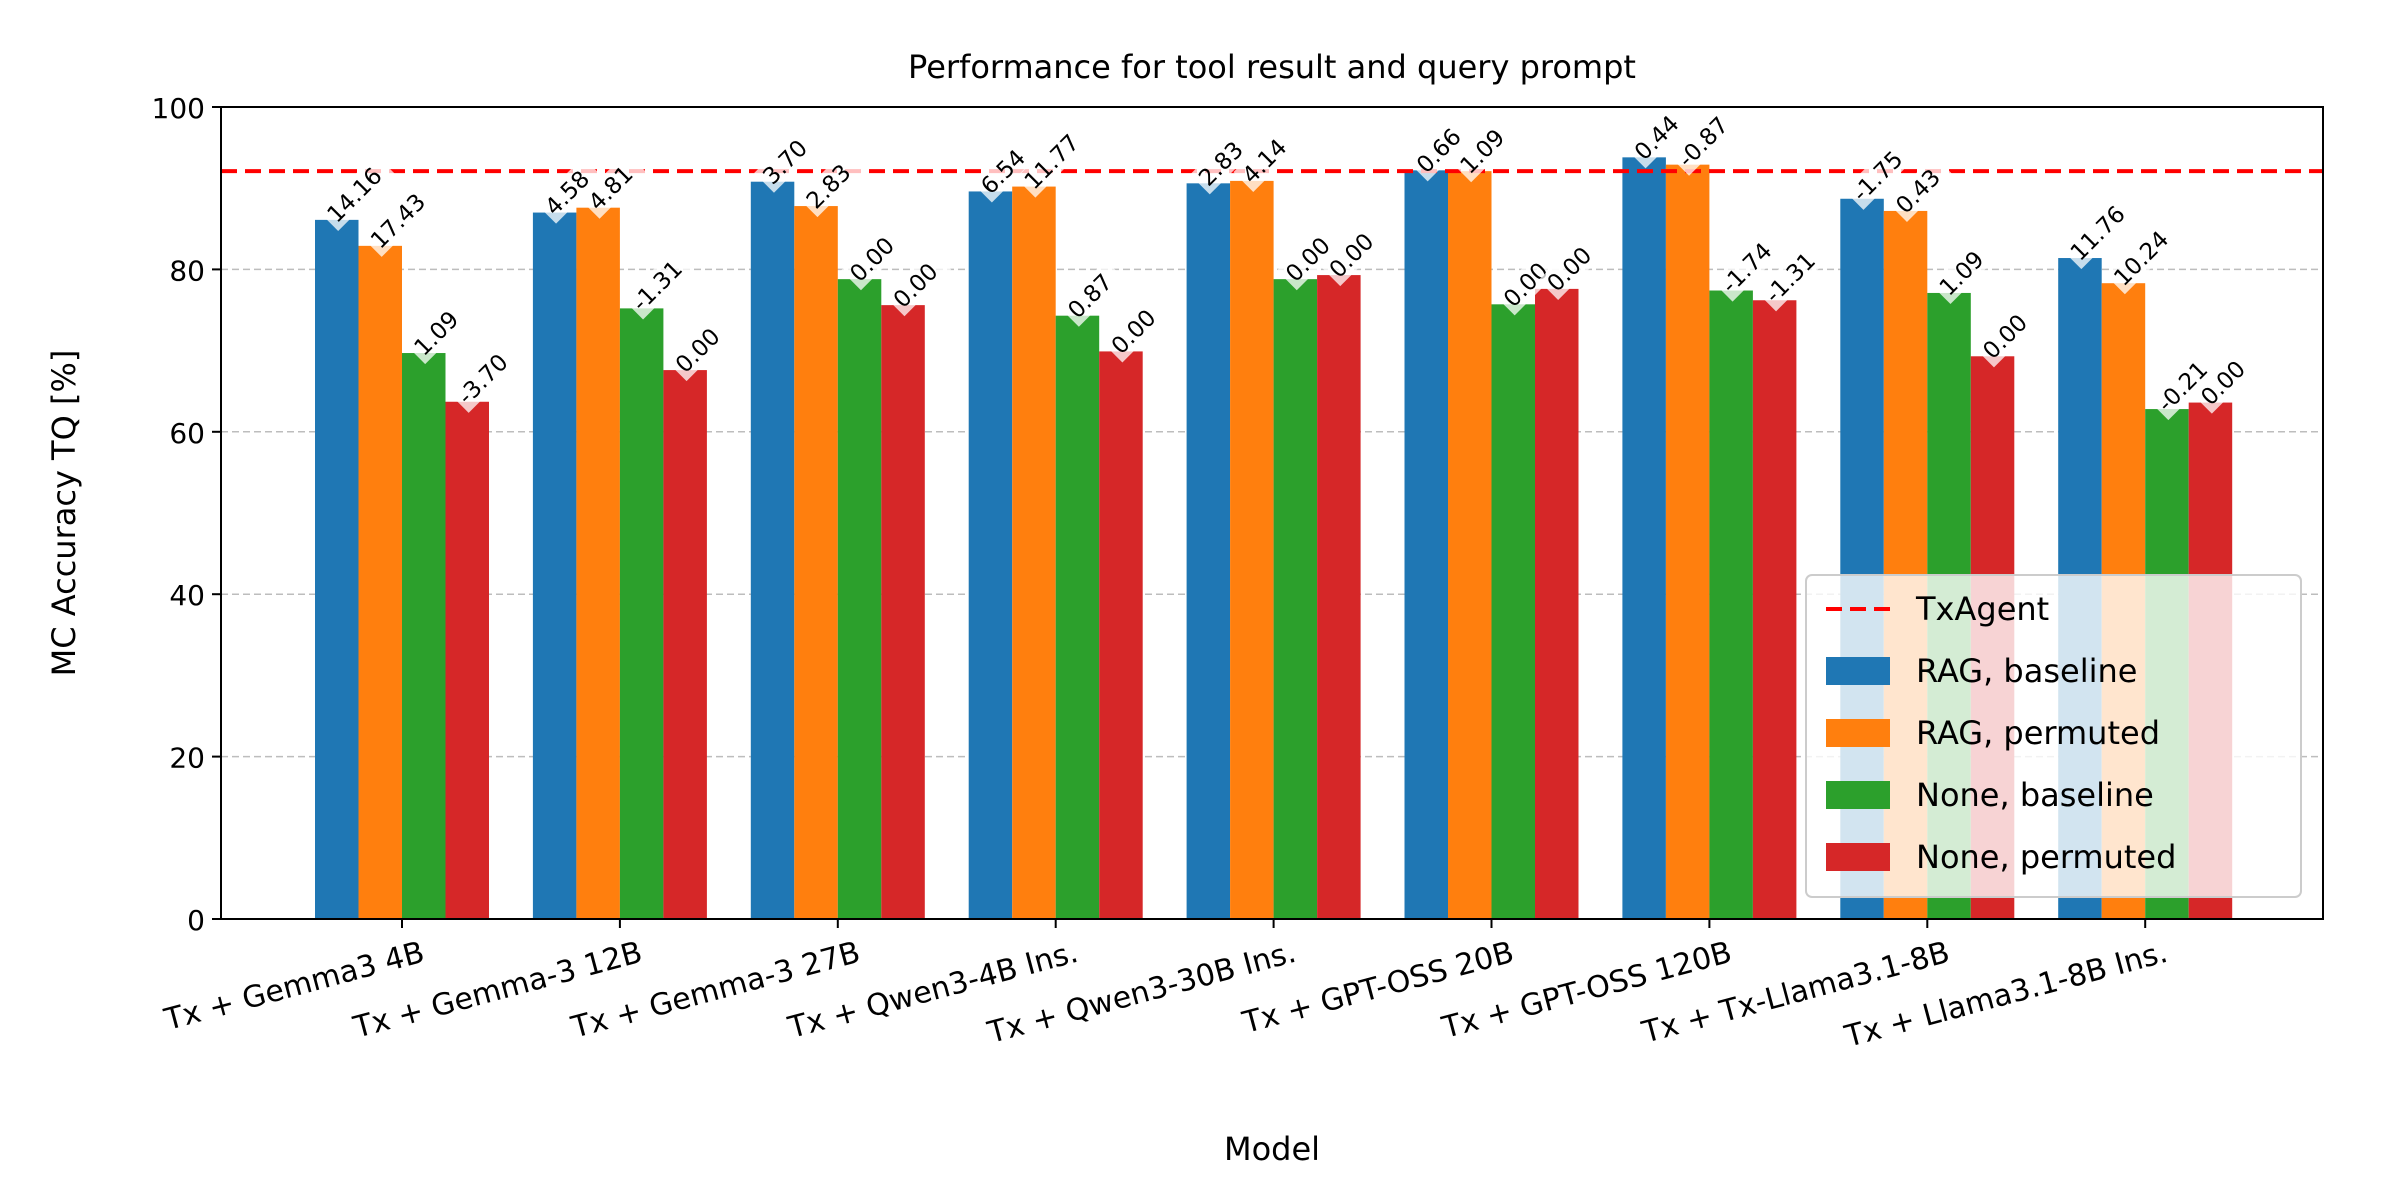 The height and width of the screenshot is (1204, 2400). Describe the element at coordinates (2046, 857) in the screenshot. I see `legend-label: None, permuted` at that location.